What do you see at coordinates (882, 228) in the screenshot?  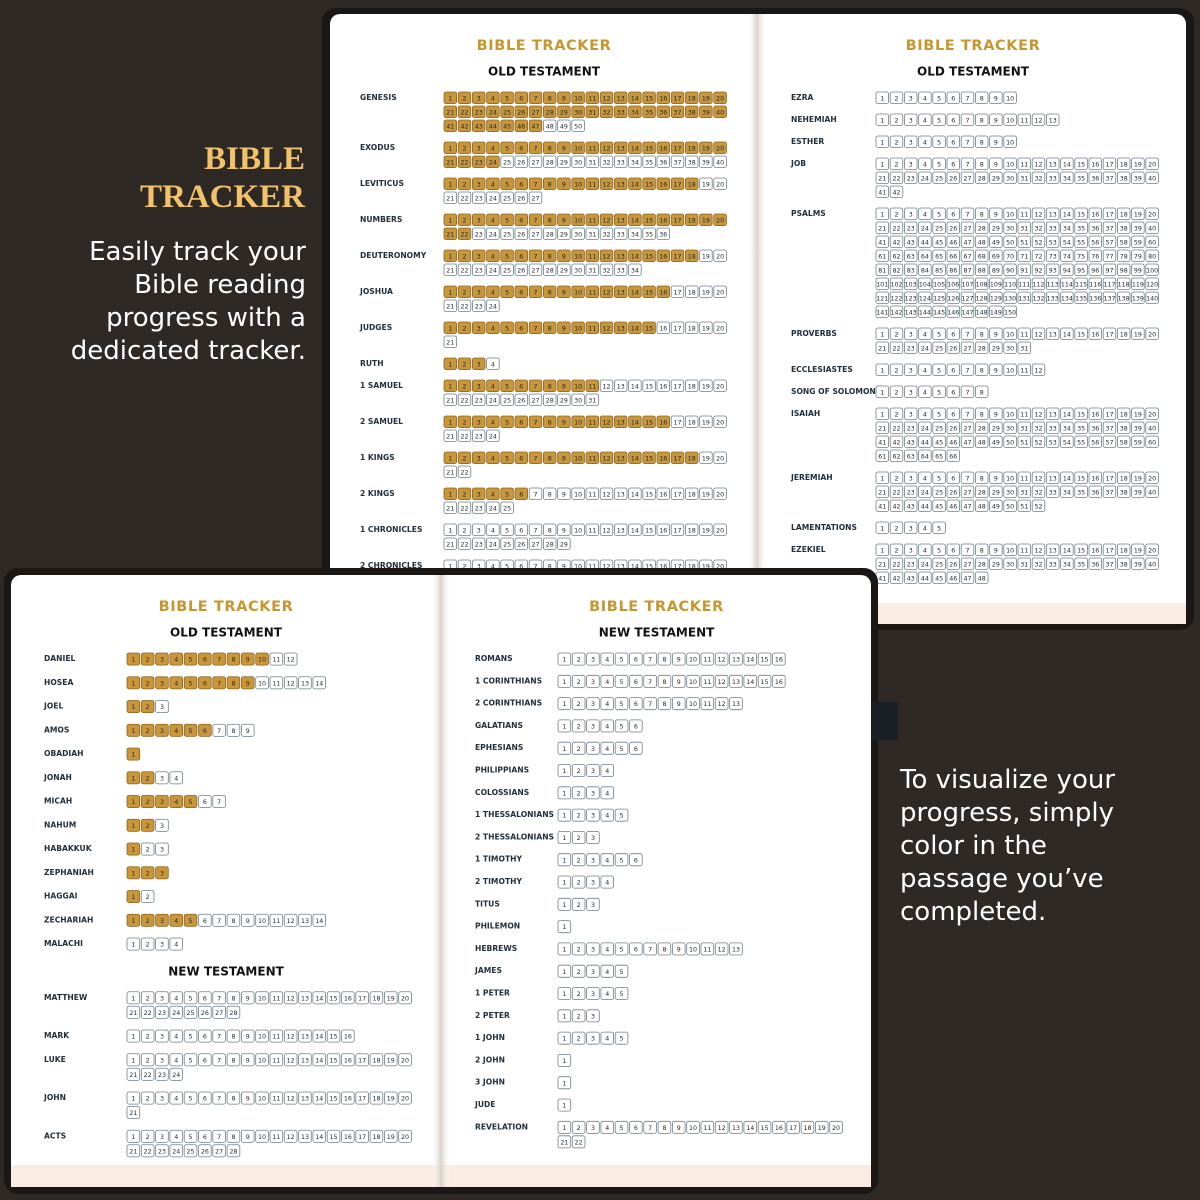 I see `chapter-number: 21` at bounding box center [882, 228].